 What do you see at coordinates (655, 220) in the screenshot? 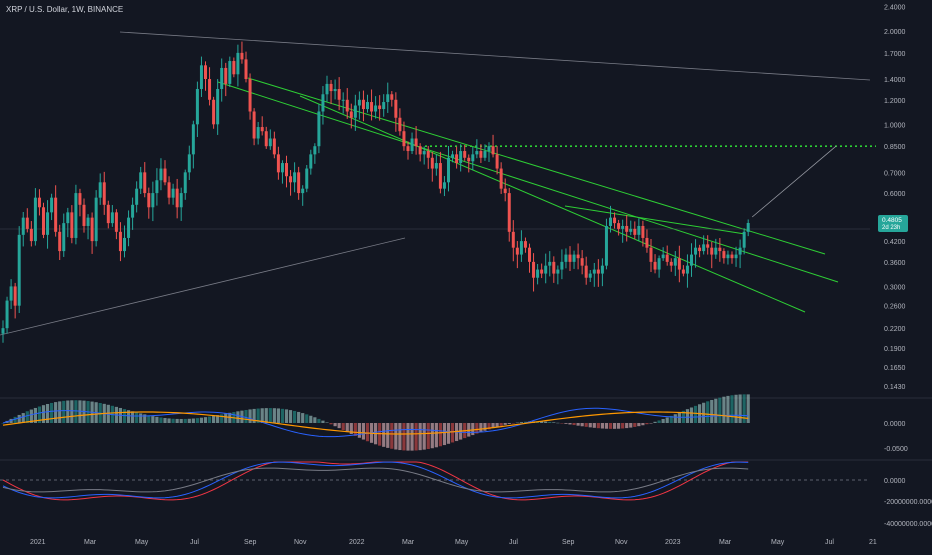
I see `trendline-short` at bounding box center [655, 220].